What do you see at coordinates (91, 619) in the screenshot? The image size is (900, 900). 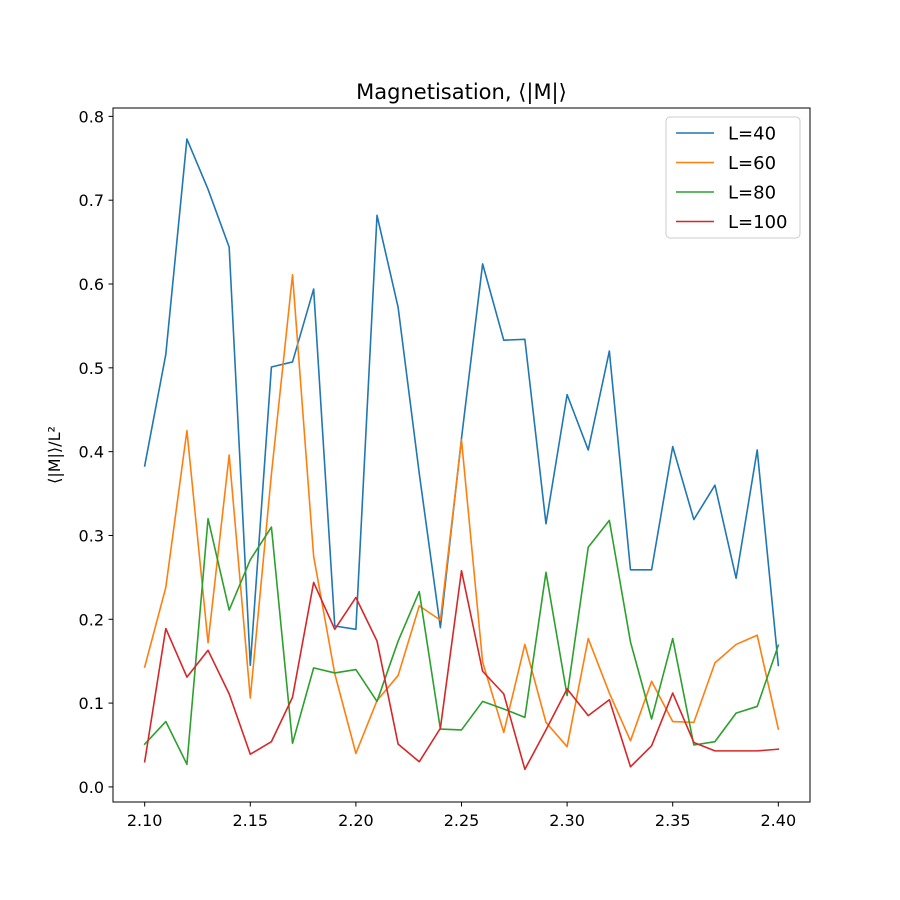 I see `y-tick-label: 0.2` at bounding box center [91, 619].